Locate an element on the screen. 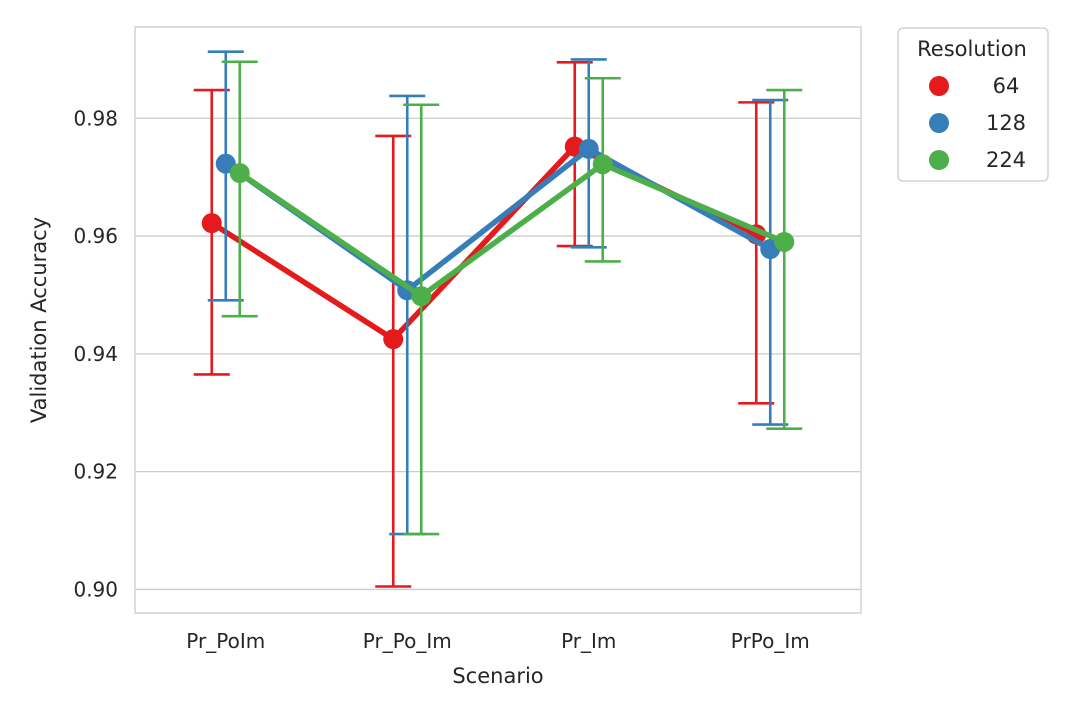 This screenshot has width=1080, height=720. legend-label: 128 is located at coordinates (1006, 123).